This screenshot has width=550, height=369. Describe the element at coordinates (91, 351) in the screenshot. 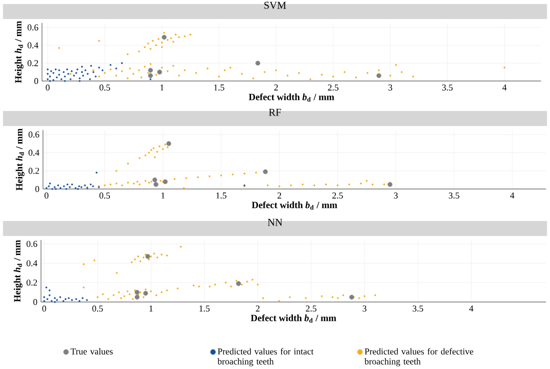

I see `legend-label: True values` at that location.